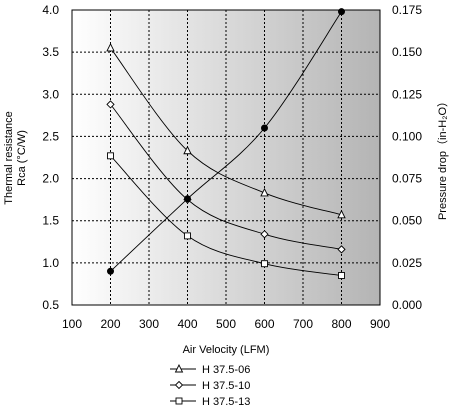 The width and height of the screenshot is (454, 409). What do you see at coordinates (226, 386) in the screenshot?
I see `legend-label: H 37.5-10` at bounding box center [226, 386].